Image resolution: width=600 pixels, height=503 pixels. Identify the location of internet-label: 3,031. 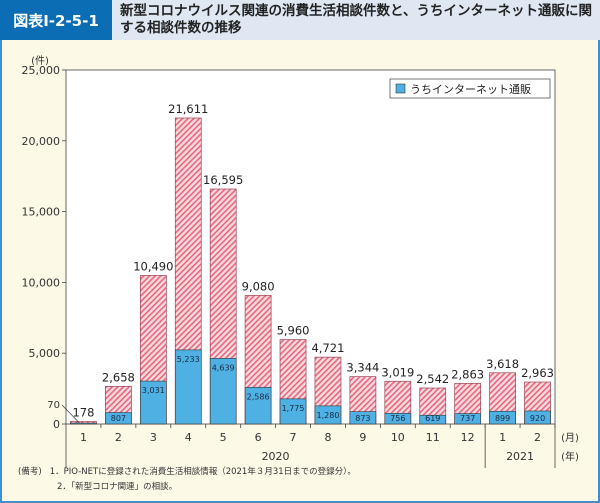
(153, 390).